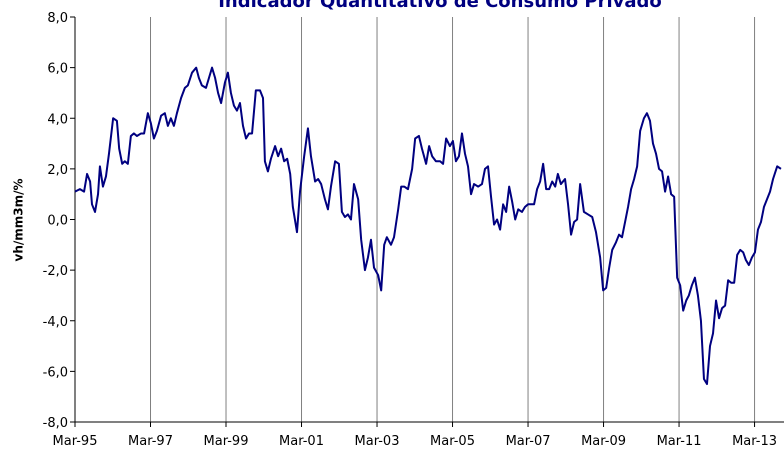 This screenshot has width=784, height=456. I want to click on x-tick-label: Mar-07, so click(528, 441).